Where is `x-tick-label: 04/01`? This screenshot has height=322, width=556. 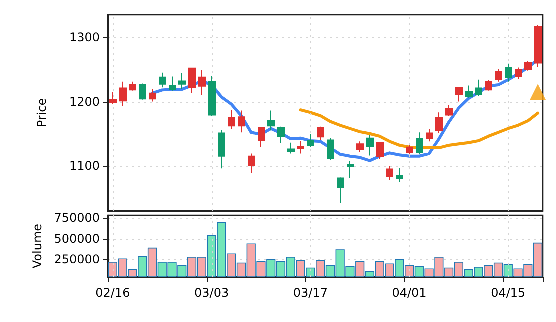
x-tick-label: 04/01 is located at coordinates (409, 293).